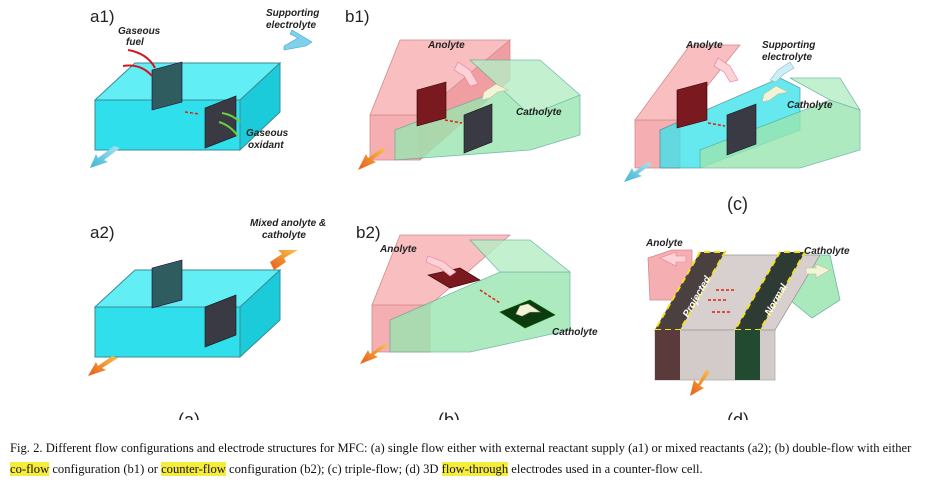  I want to click on gaseous-oxidant-arrow, so click(228, 129).